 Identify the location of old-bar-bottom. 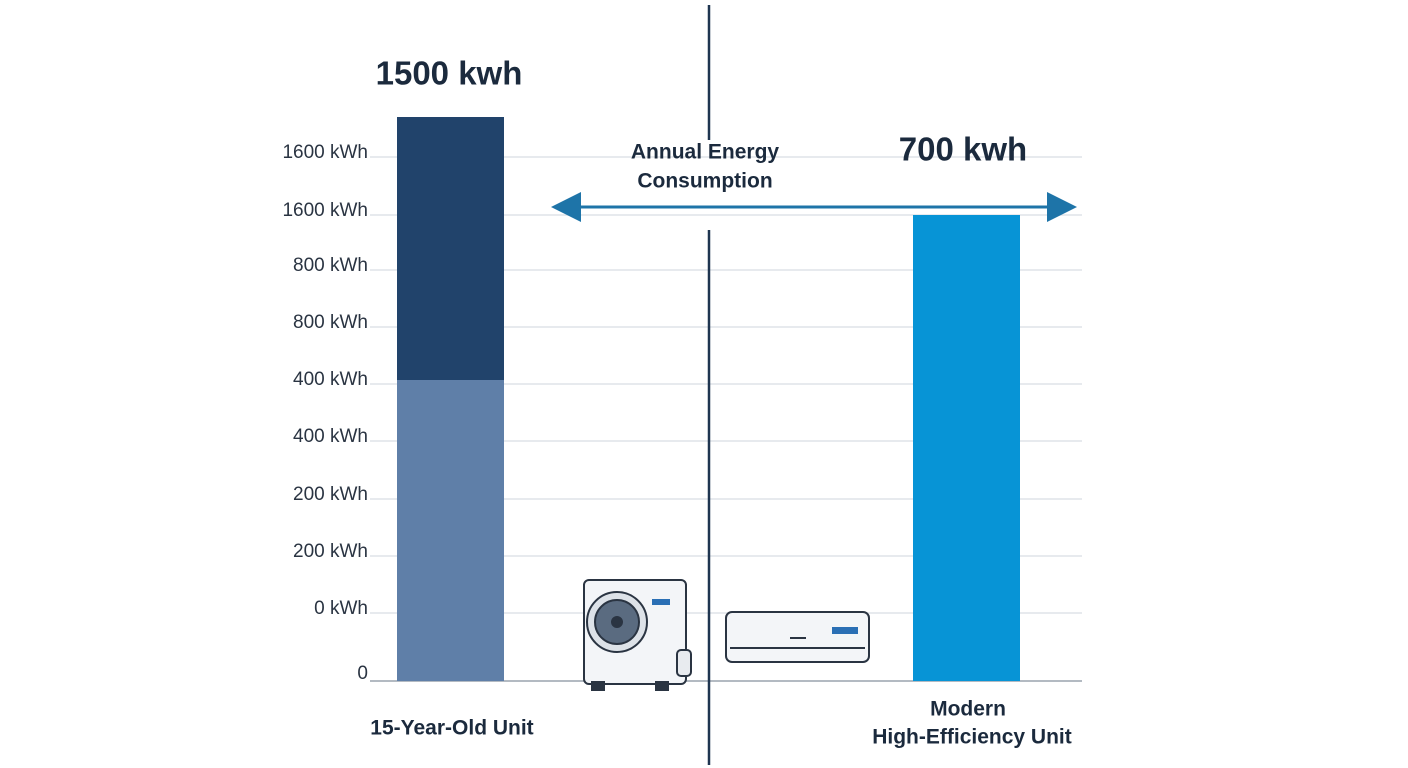
(450, 530).